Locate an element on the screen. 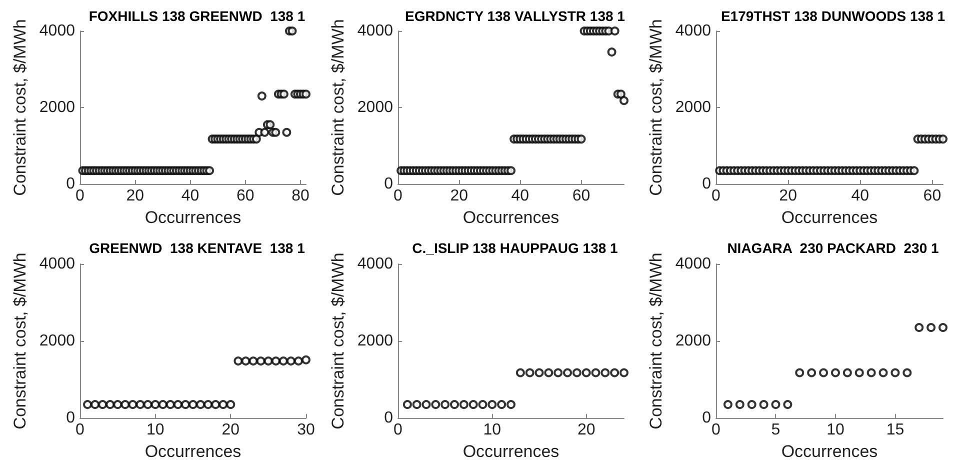 This screenshot has height=473, width=956. chart-title: E179THST 138 DUNWOODS 138 1 is located at coordinates (833, 16).